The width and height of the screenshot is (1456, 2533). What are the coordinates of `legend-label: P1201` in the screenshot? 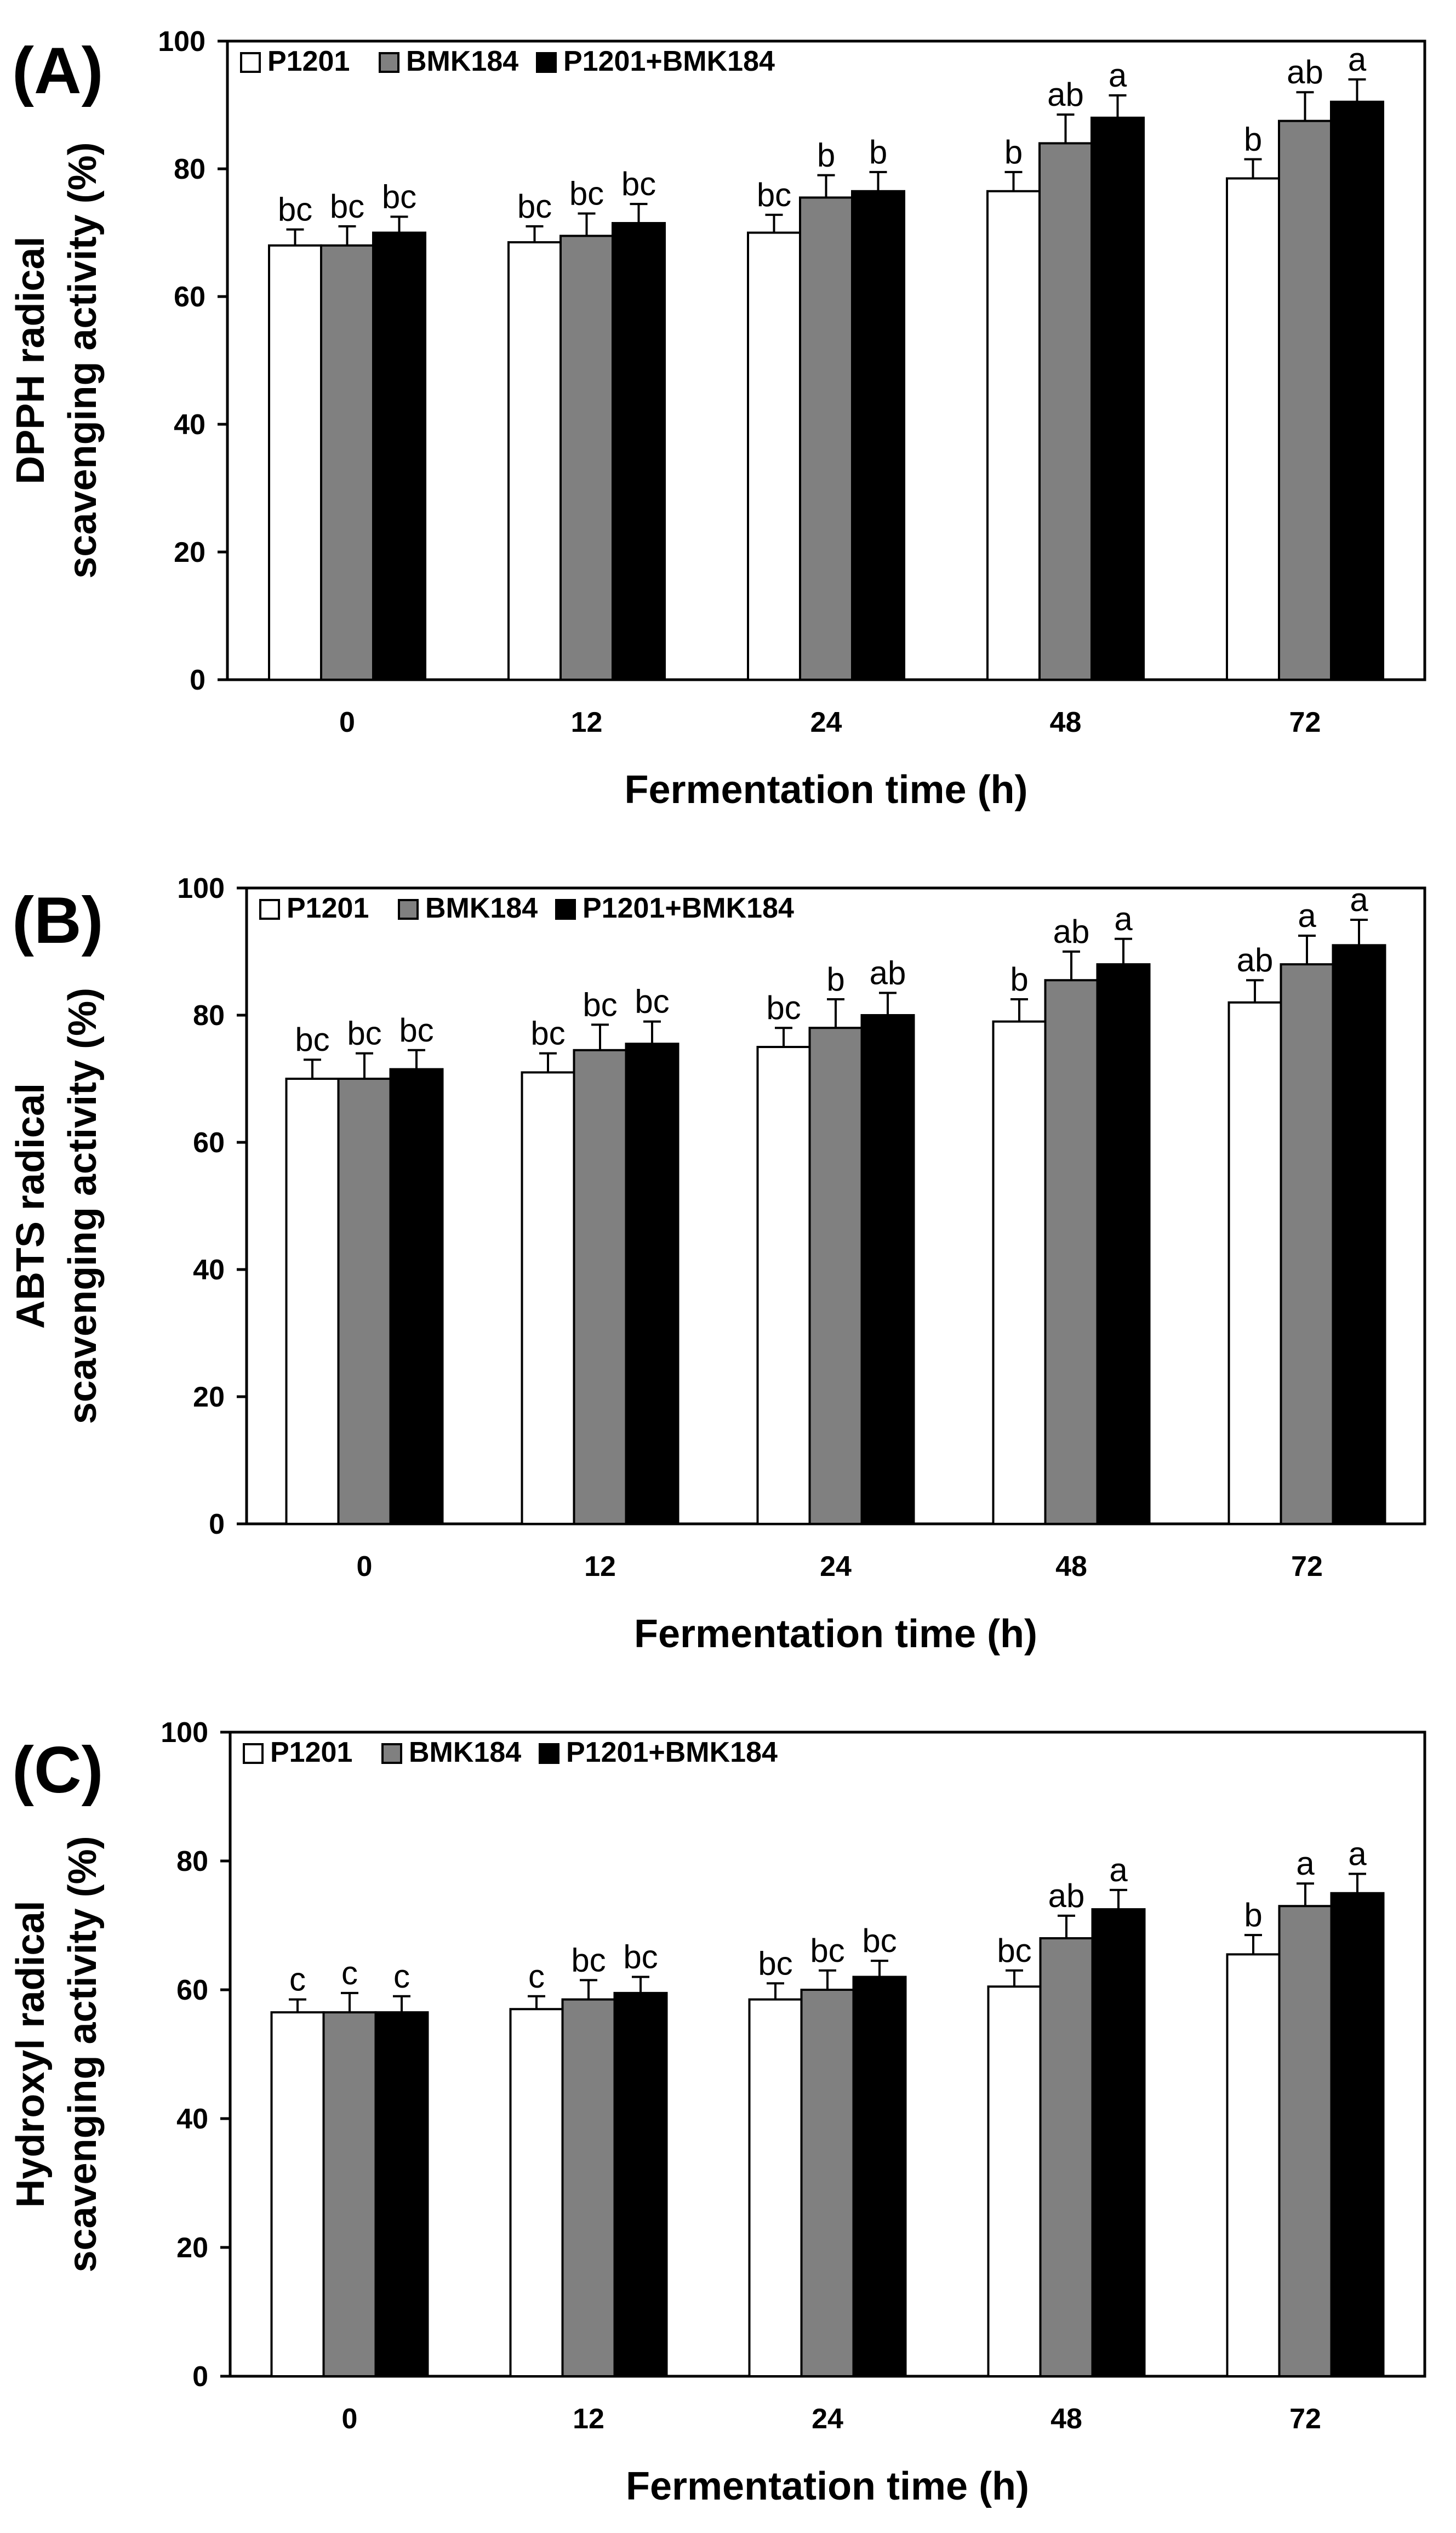 It's located at (311, 1753).